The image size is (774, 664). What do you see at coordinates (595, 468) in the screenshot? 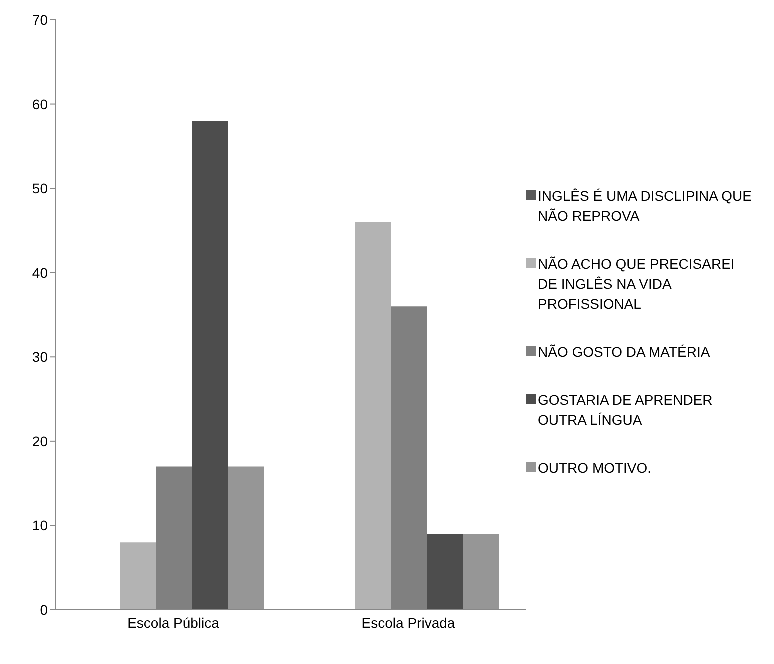
I see `legend-label: OUTRO MOTIVO.` at bounding box center [595, 468].